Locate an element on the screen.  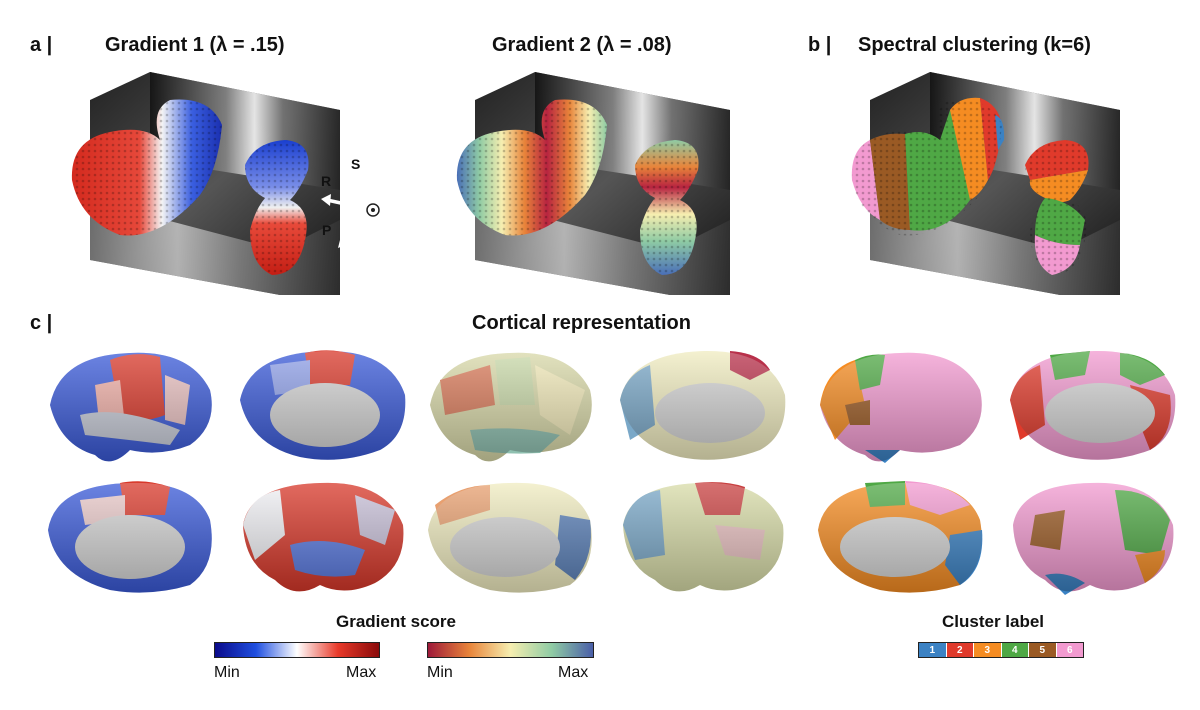
cluster-label-legend-title: Cluster label is located at coordinates (993, 621).